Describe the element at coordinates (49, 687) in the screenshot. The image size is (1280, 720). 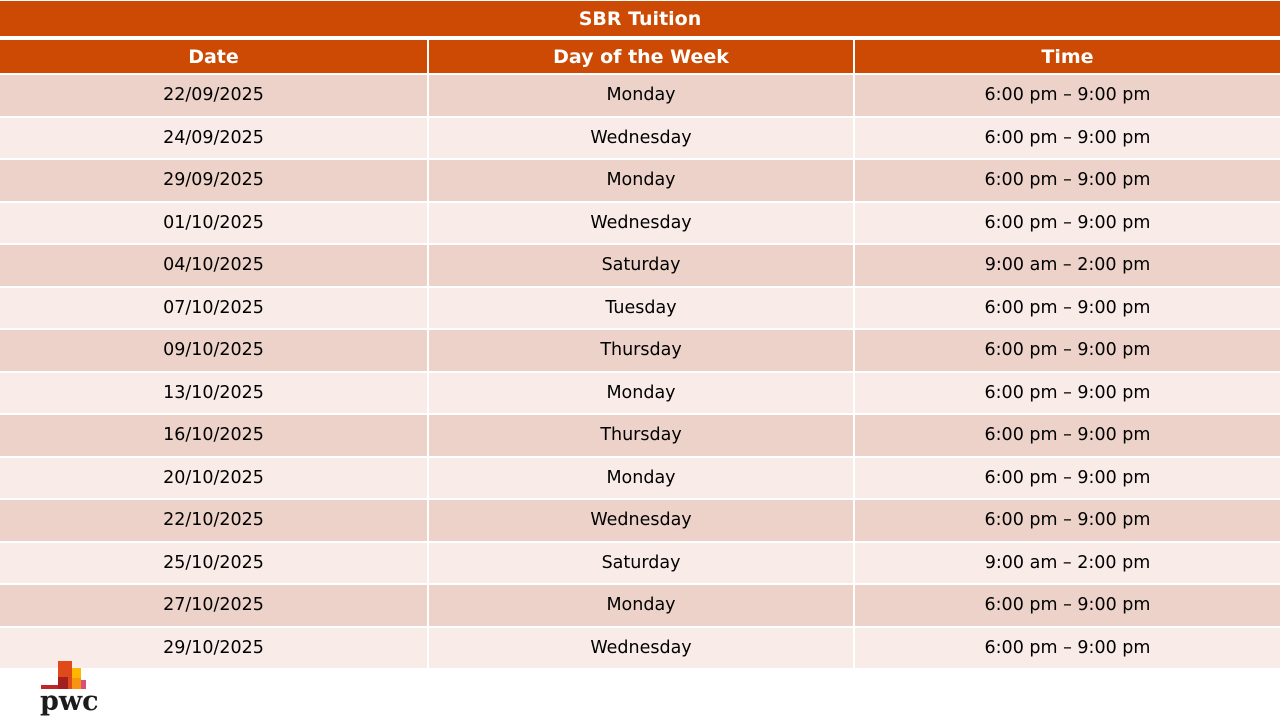
I see `logo-red-strip` at that location.